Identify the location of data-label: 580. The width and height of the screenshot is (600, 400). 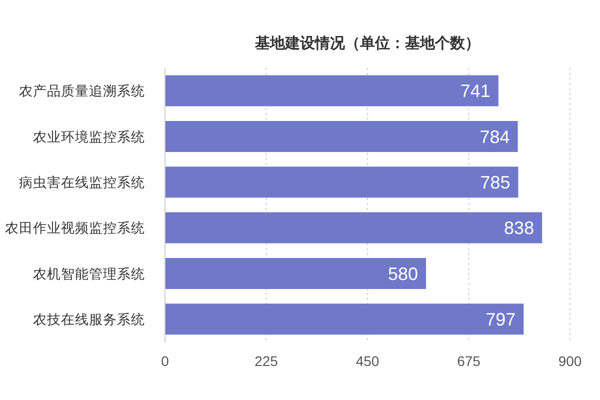
(403, 274).